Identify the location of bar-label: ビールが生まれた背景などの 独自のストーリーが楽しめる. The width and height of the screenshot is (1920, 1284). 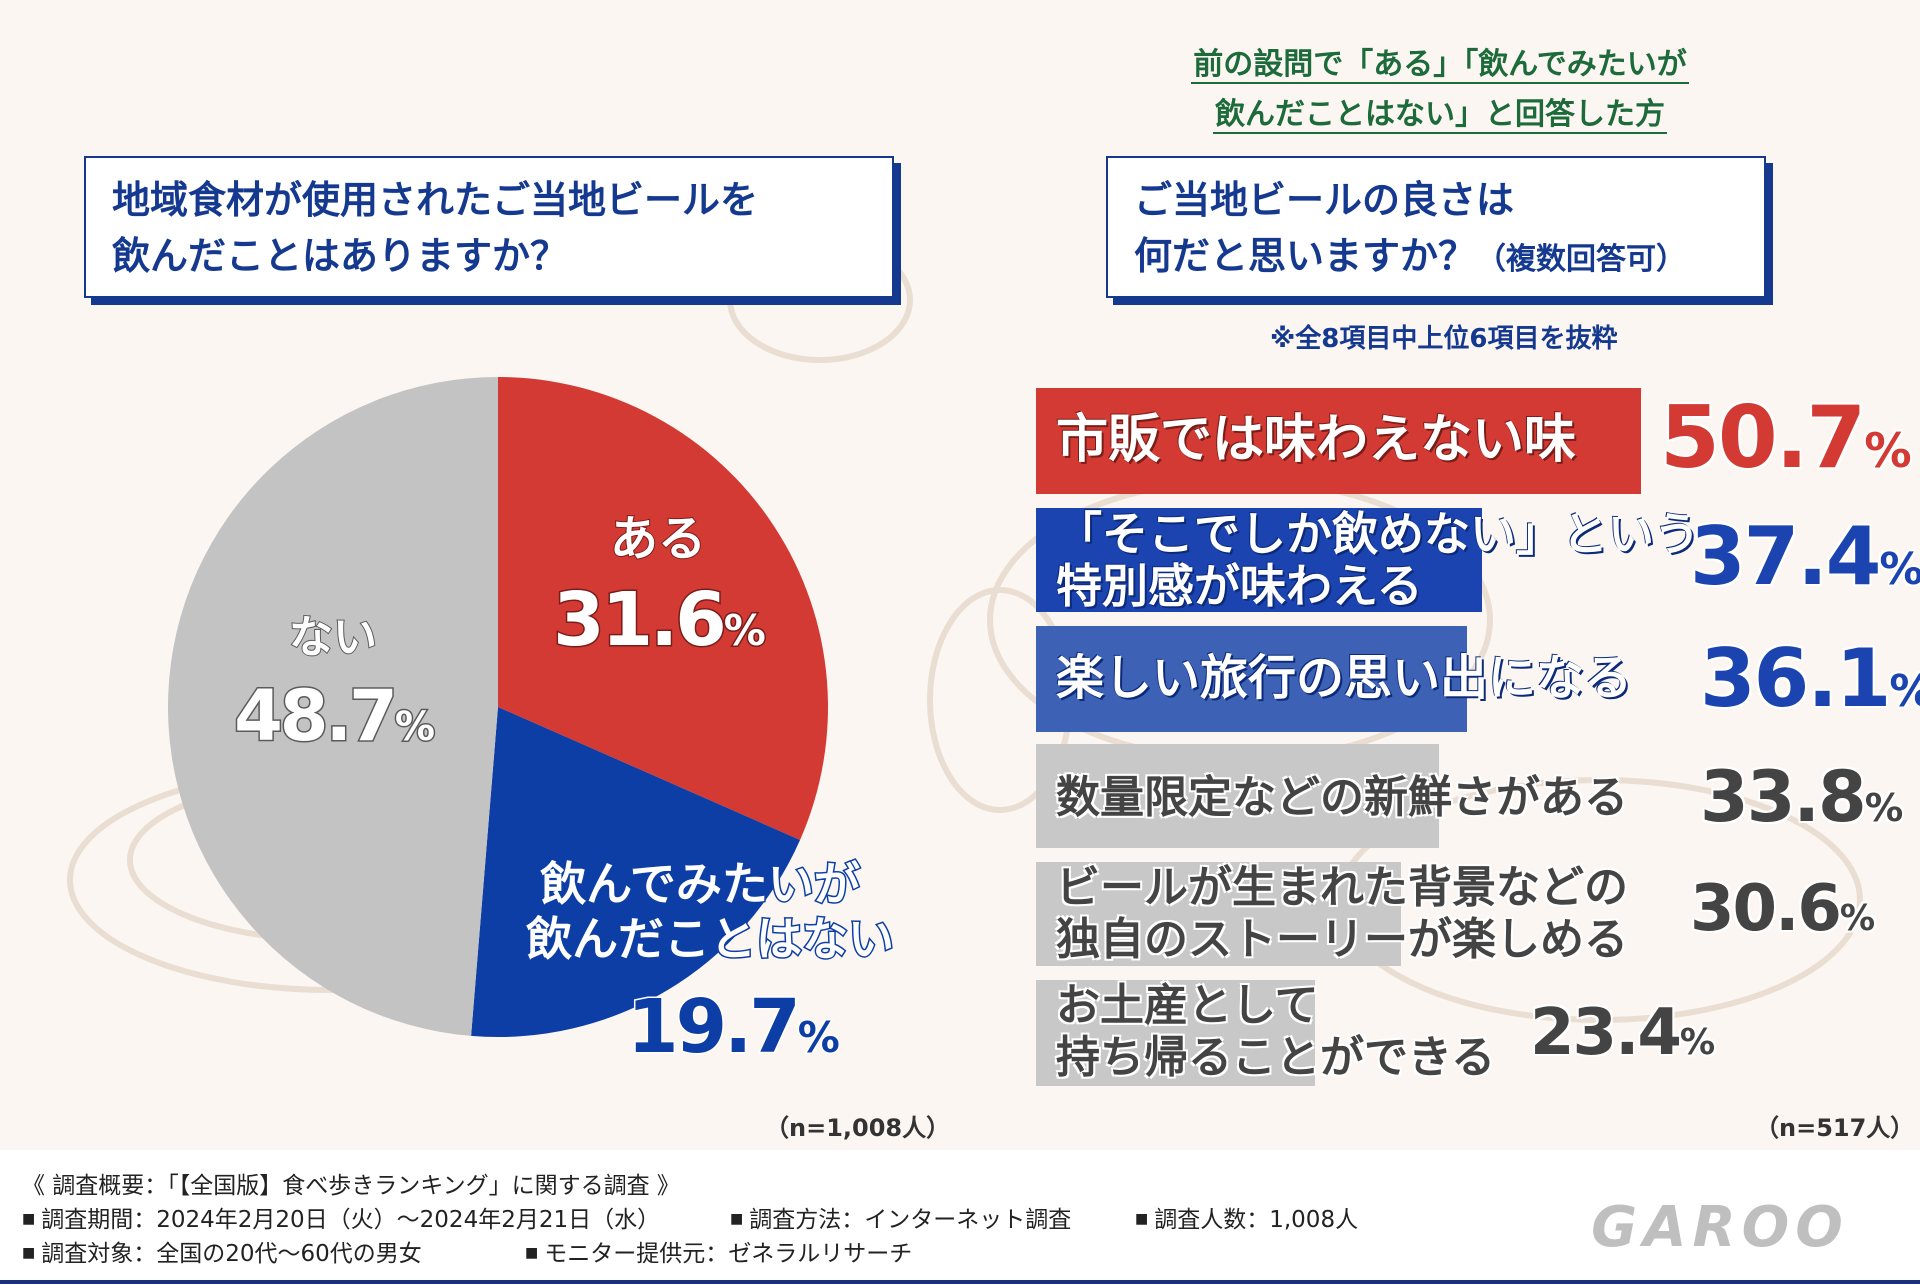
(1342, 914).